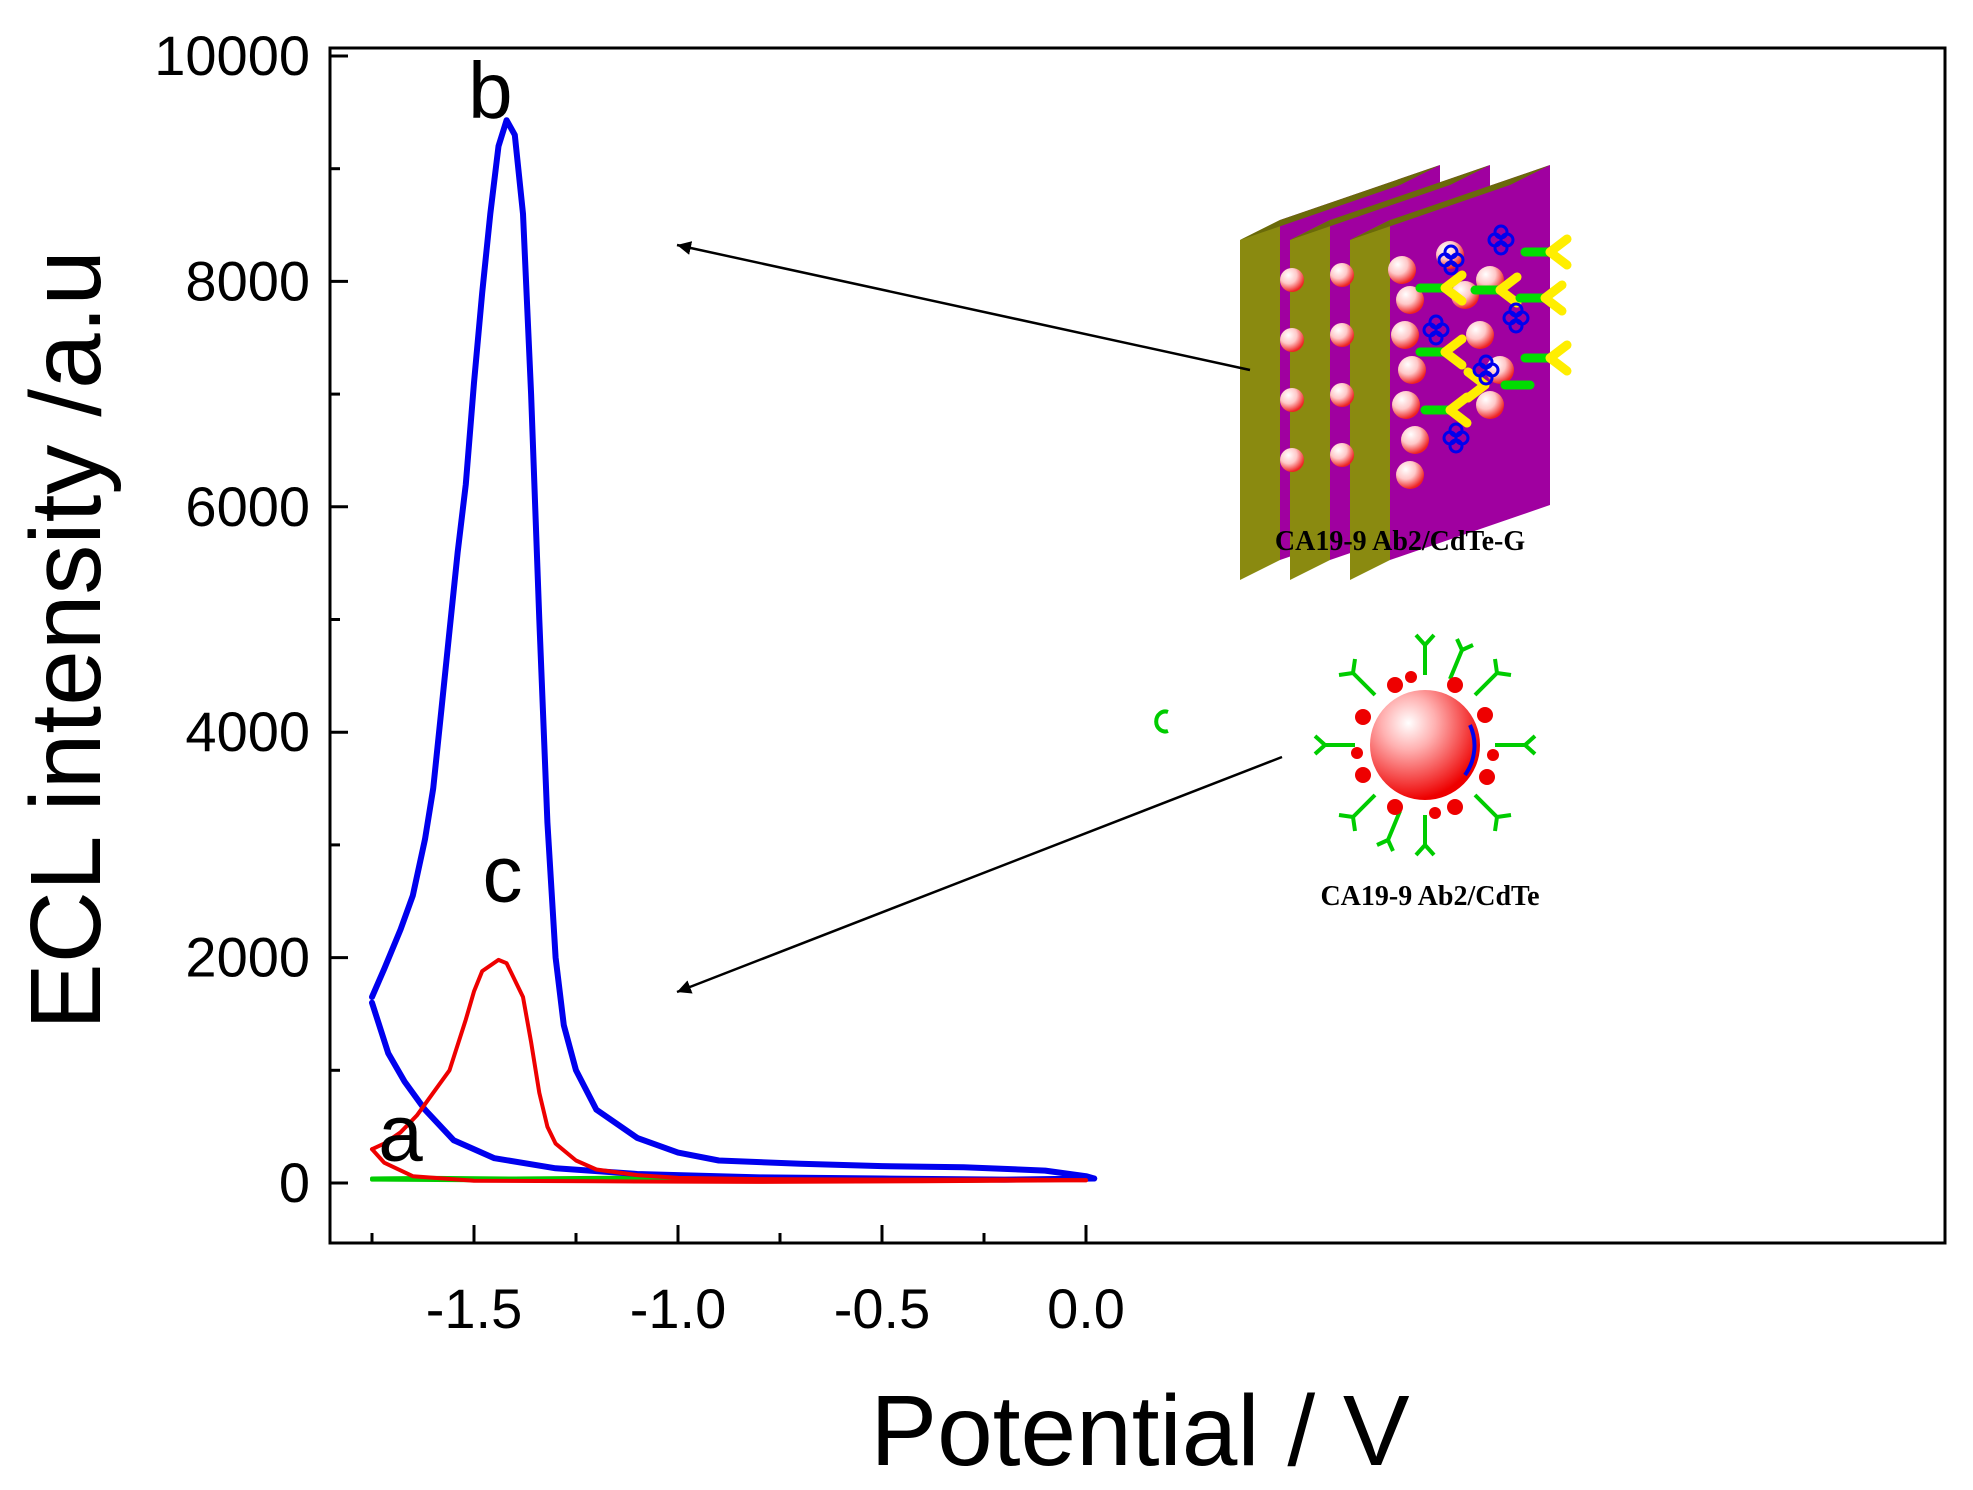 The width and height of the screenshot is (1973, 1490). What do you see at coordinates (1429, 896) in the screenshot?
I see `inset-caption-cdte: CA19-9 Ab2/CdTe` at bounding box center [1429, 896].